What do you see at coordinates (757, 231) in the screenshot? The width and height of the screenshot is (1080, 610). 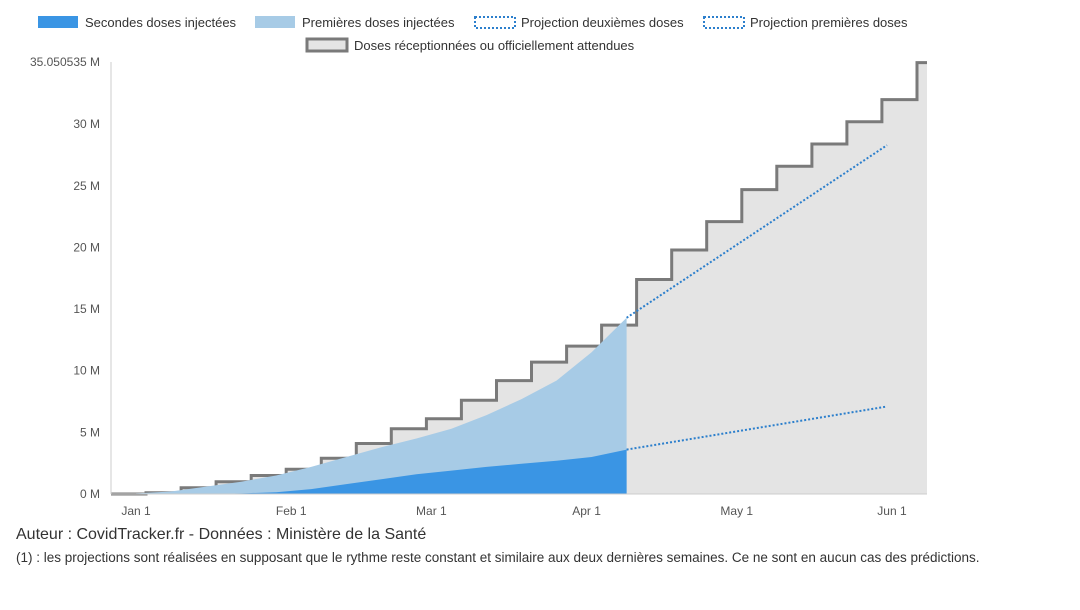 I see `first-doses-projection-line` at bounding box center [757, 231].